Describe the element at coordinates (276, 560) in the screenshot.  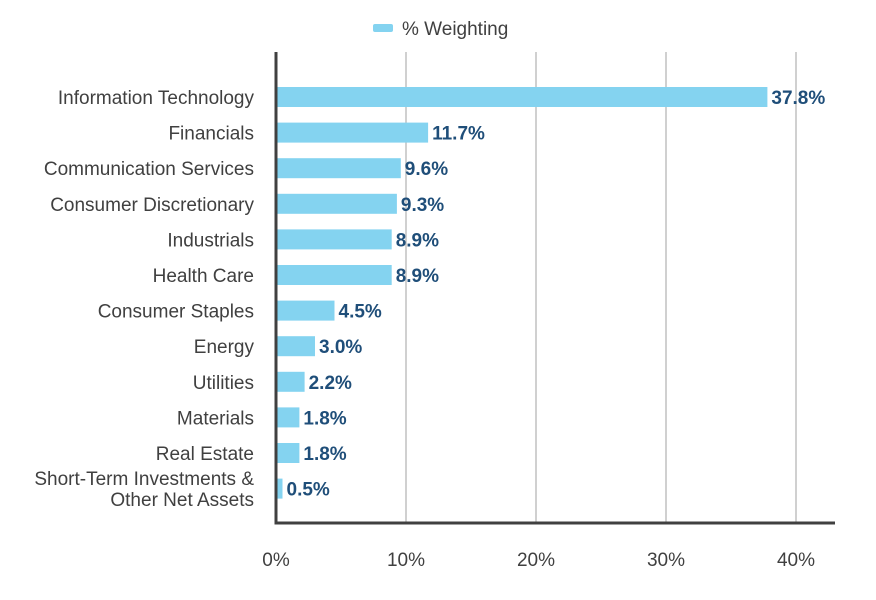
I see `x-tick-label: 0%` at that location.